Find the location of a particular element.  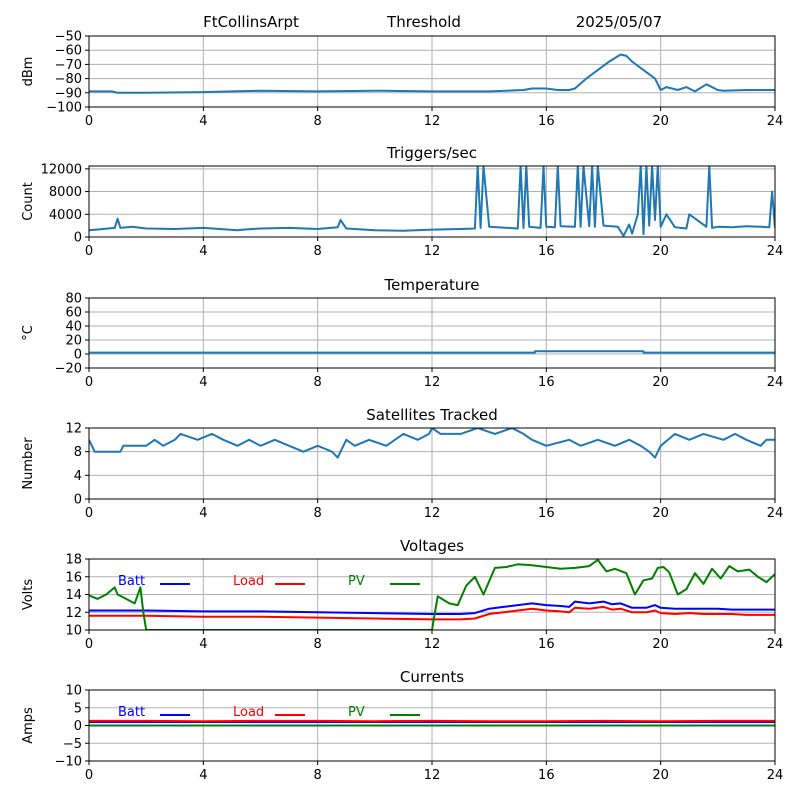

series-line-load is located at coordinates (432, 613).